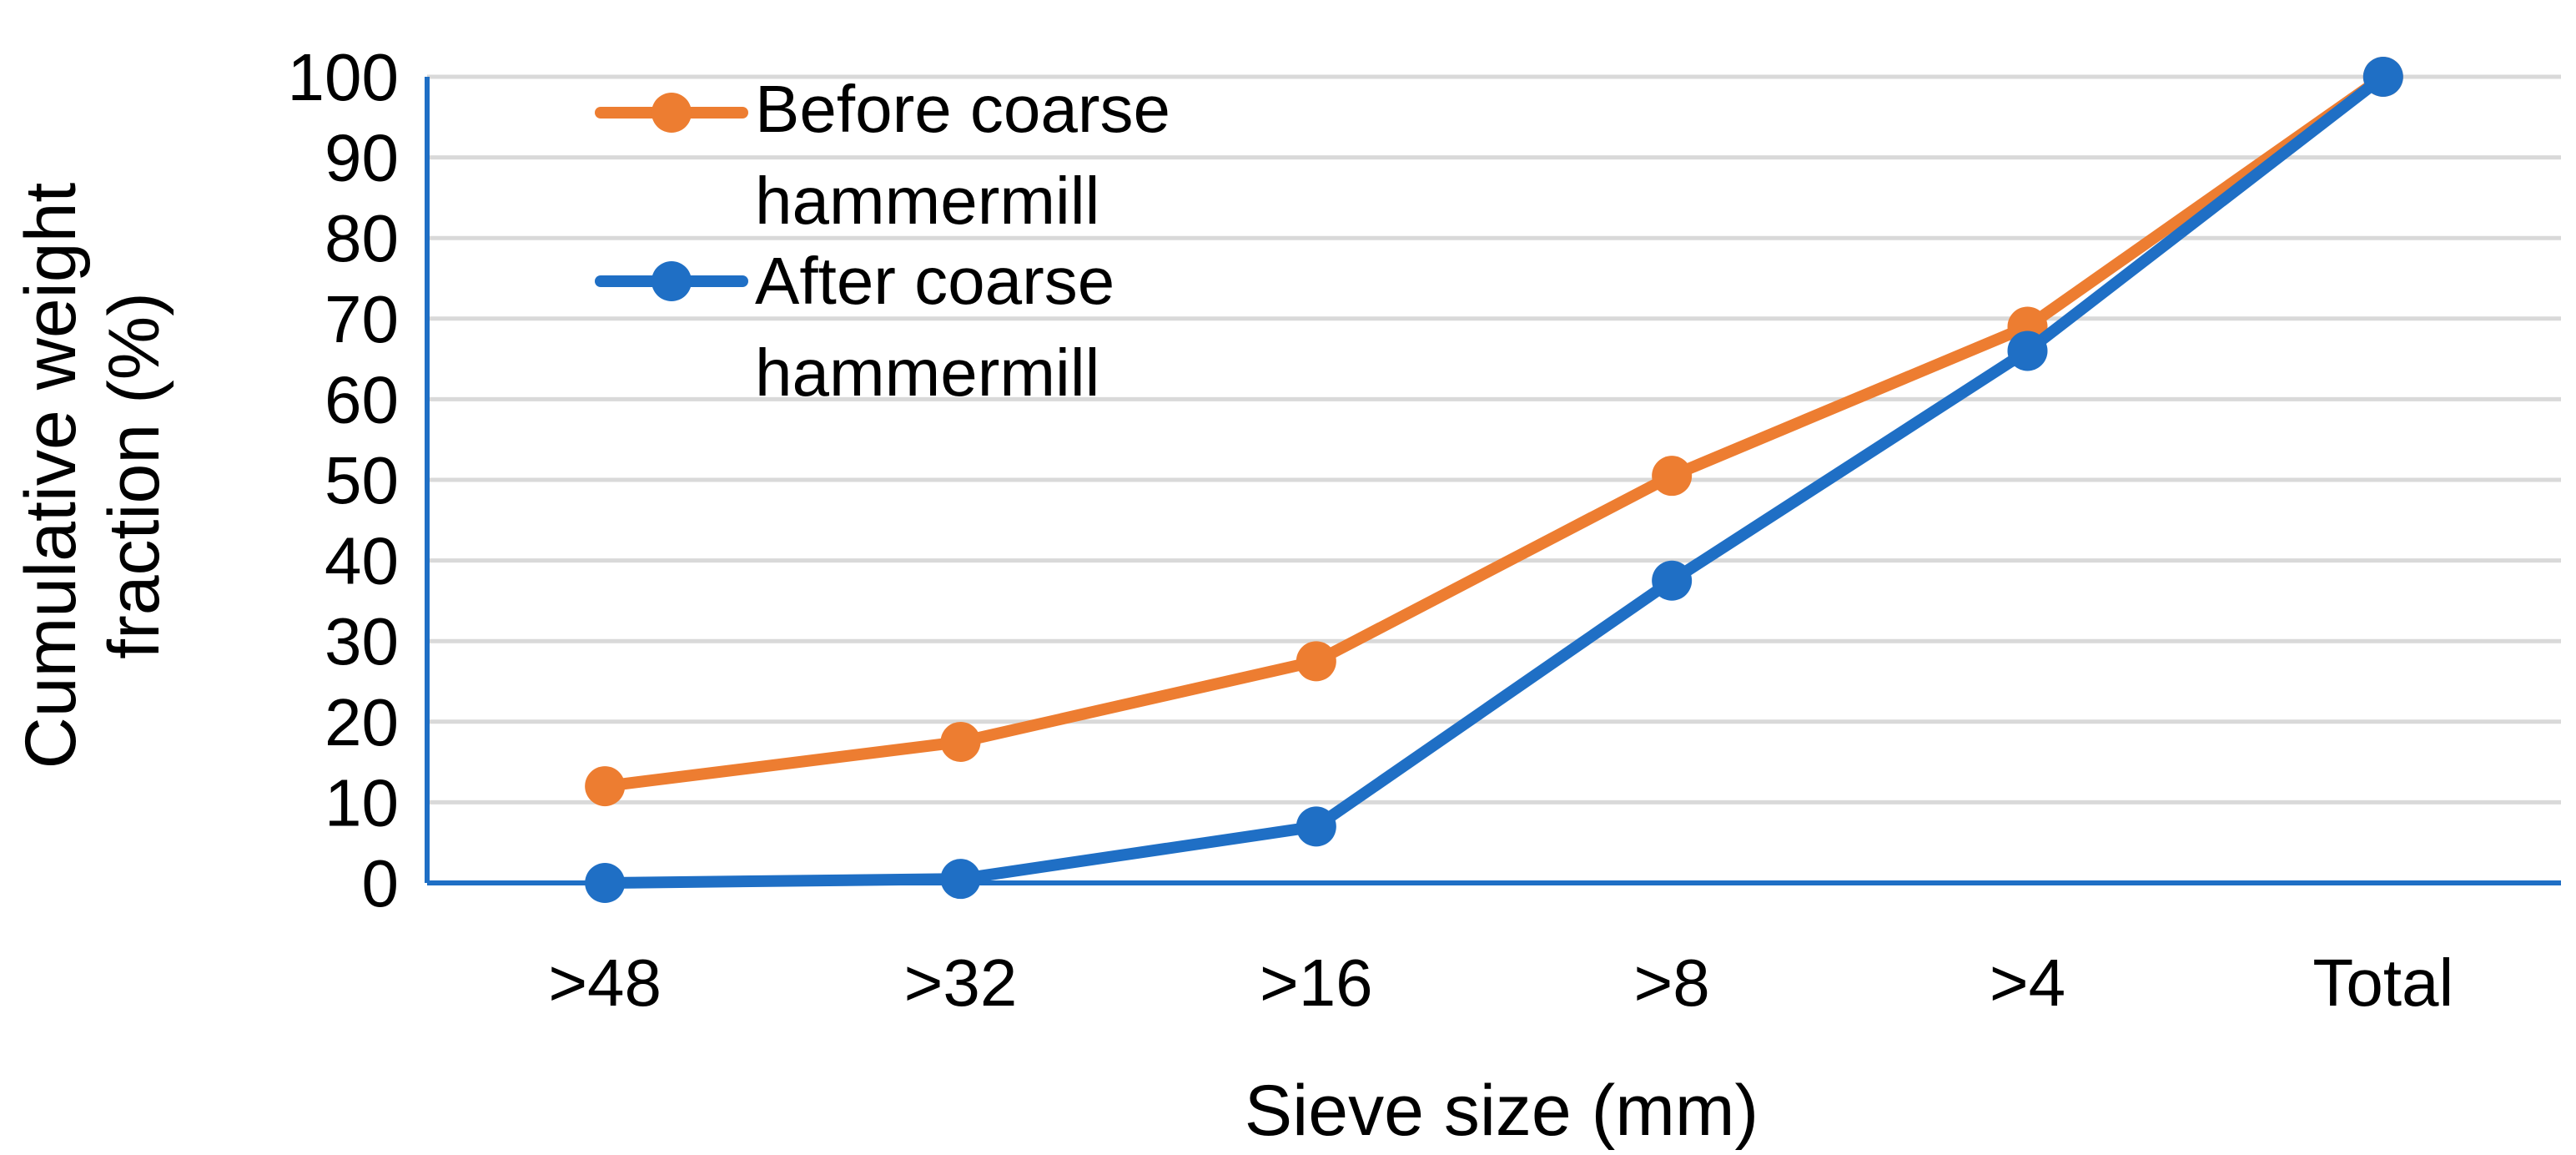 The width and height of the screenshot is (2576, 1155). I want to click on y-tick-label-20: 20, so click(362, 722).